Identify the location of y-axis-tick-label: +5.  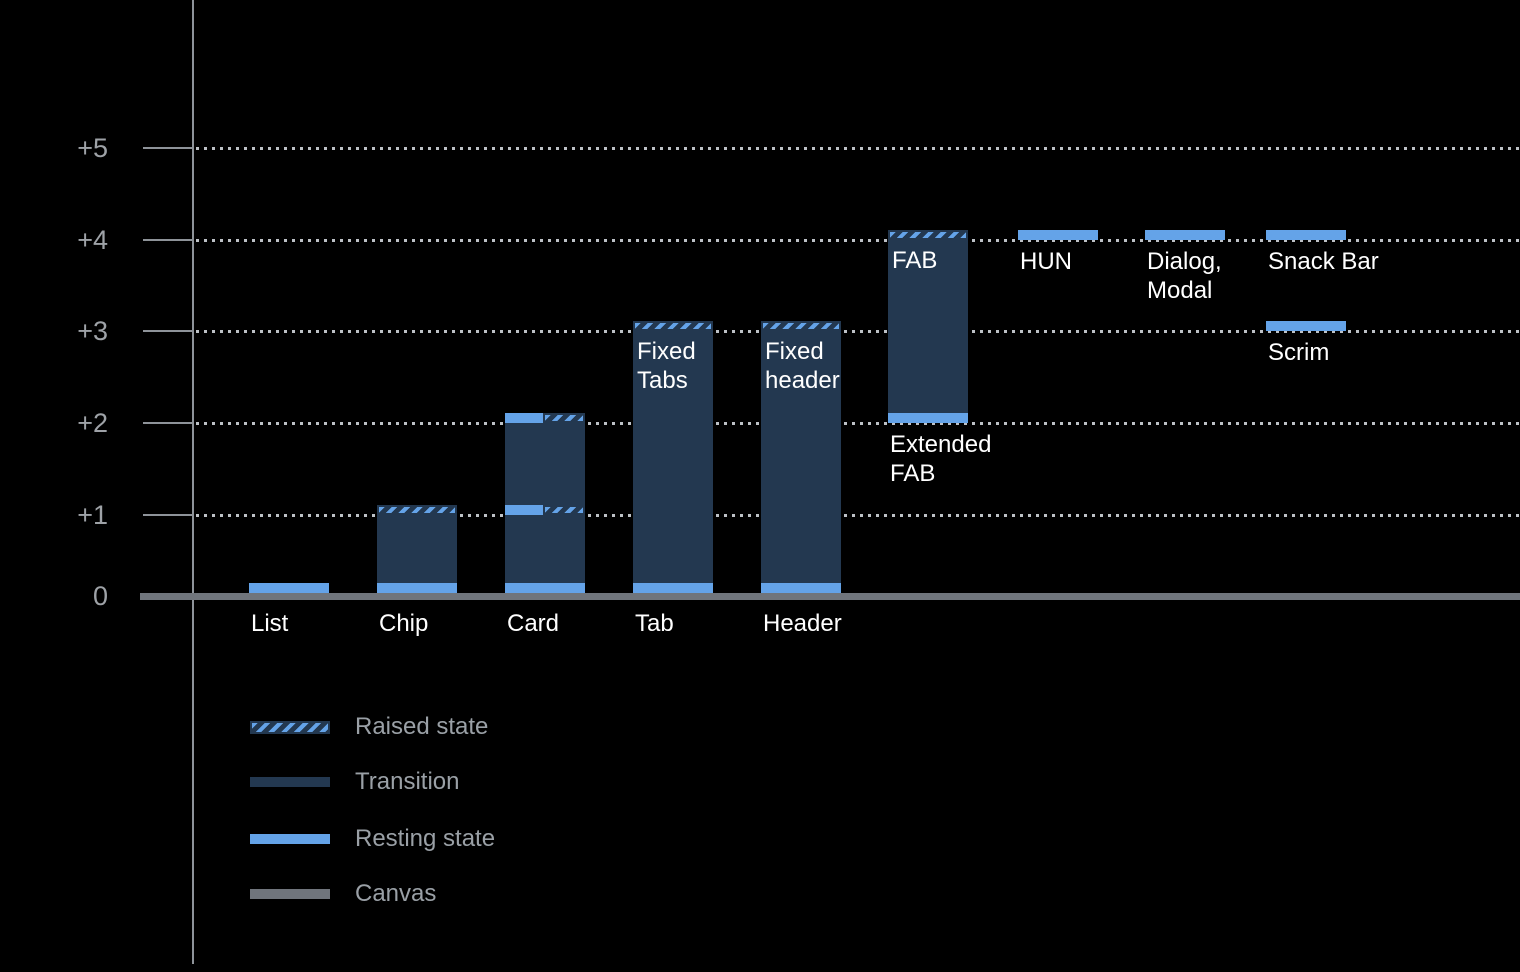
(92, 148).